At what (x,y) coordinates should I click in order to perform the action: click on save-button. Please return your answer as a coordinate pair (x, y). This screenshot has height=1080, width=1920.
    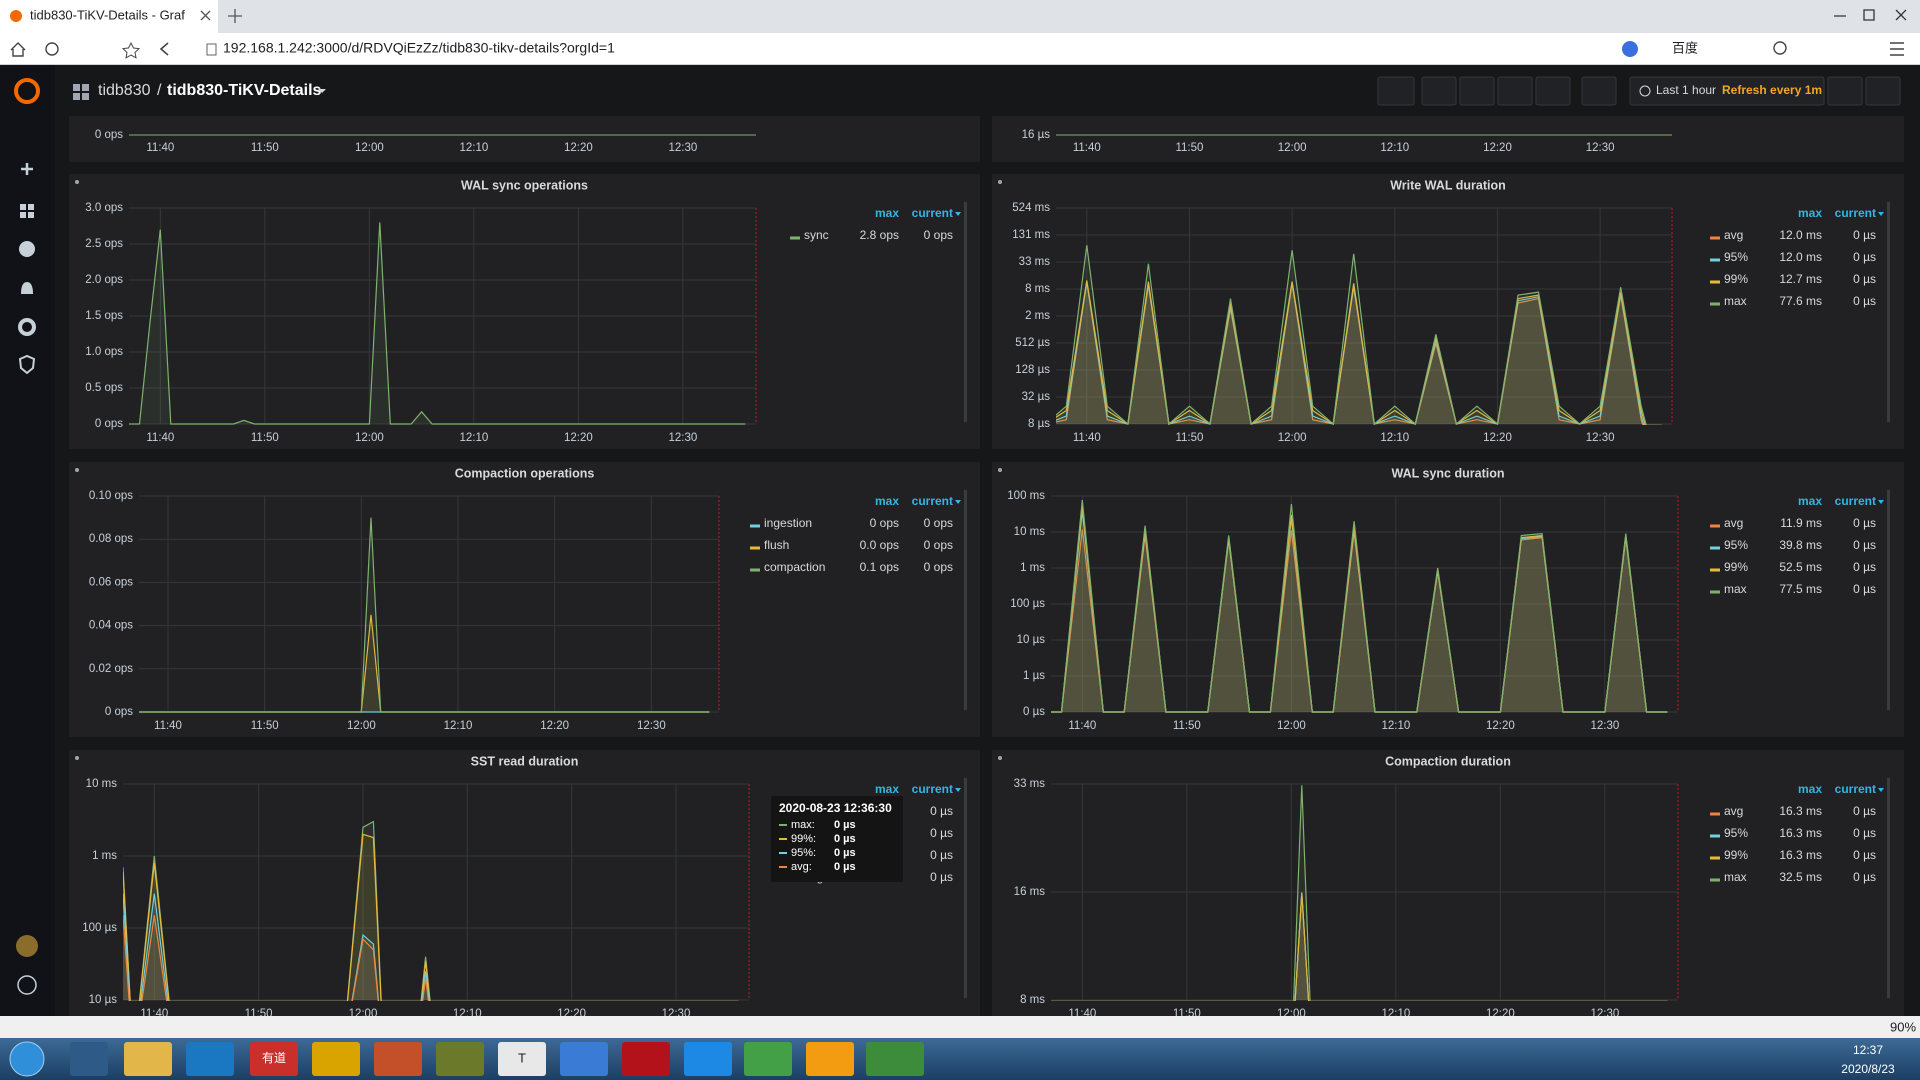
    Looking at the image, I should click on (1515, 91).